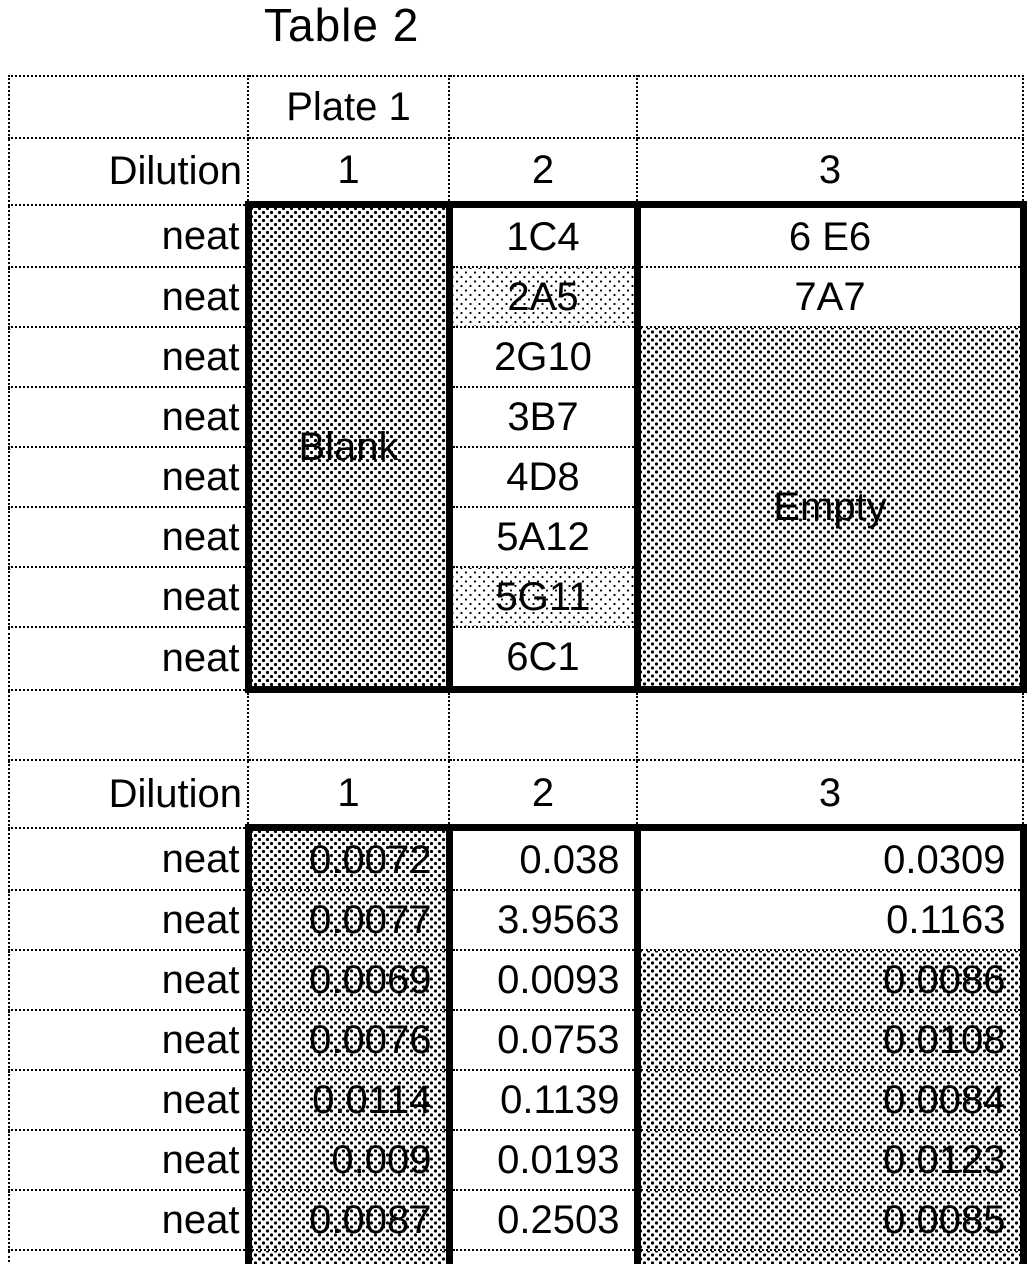 Image resolution: width=1028 pixels, height=1264 pixels. Describe the element at coordinates (831, 297) in the screenshot. I see `clone-cell: 7A7` at that location.